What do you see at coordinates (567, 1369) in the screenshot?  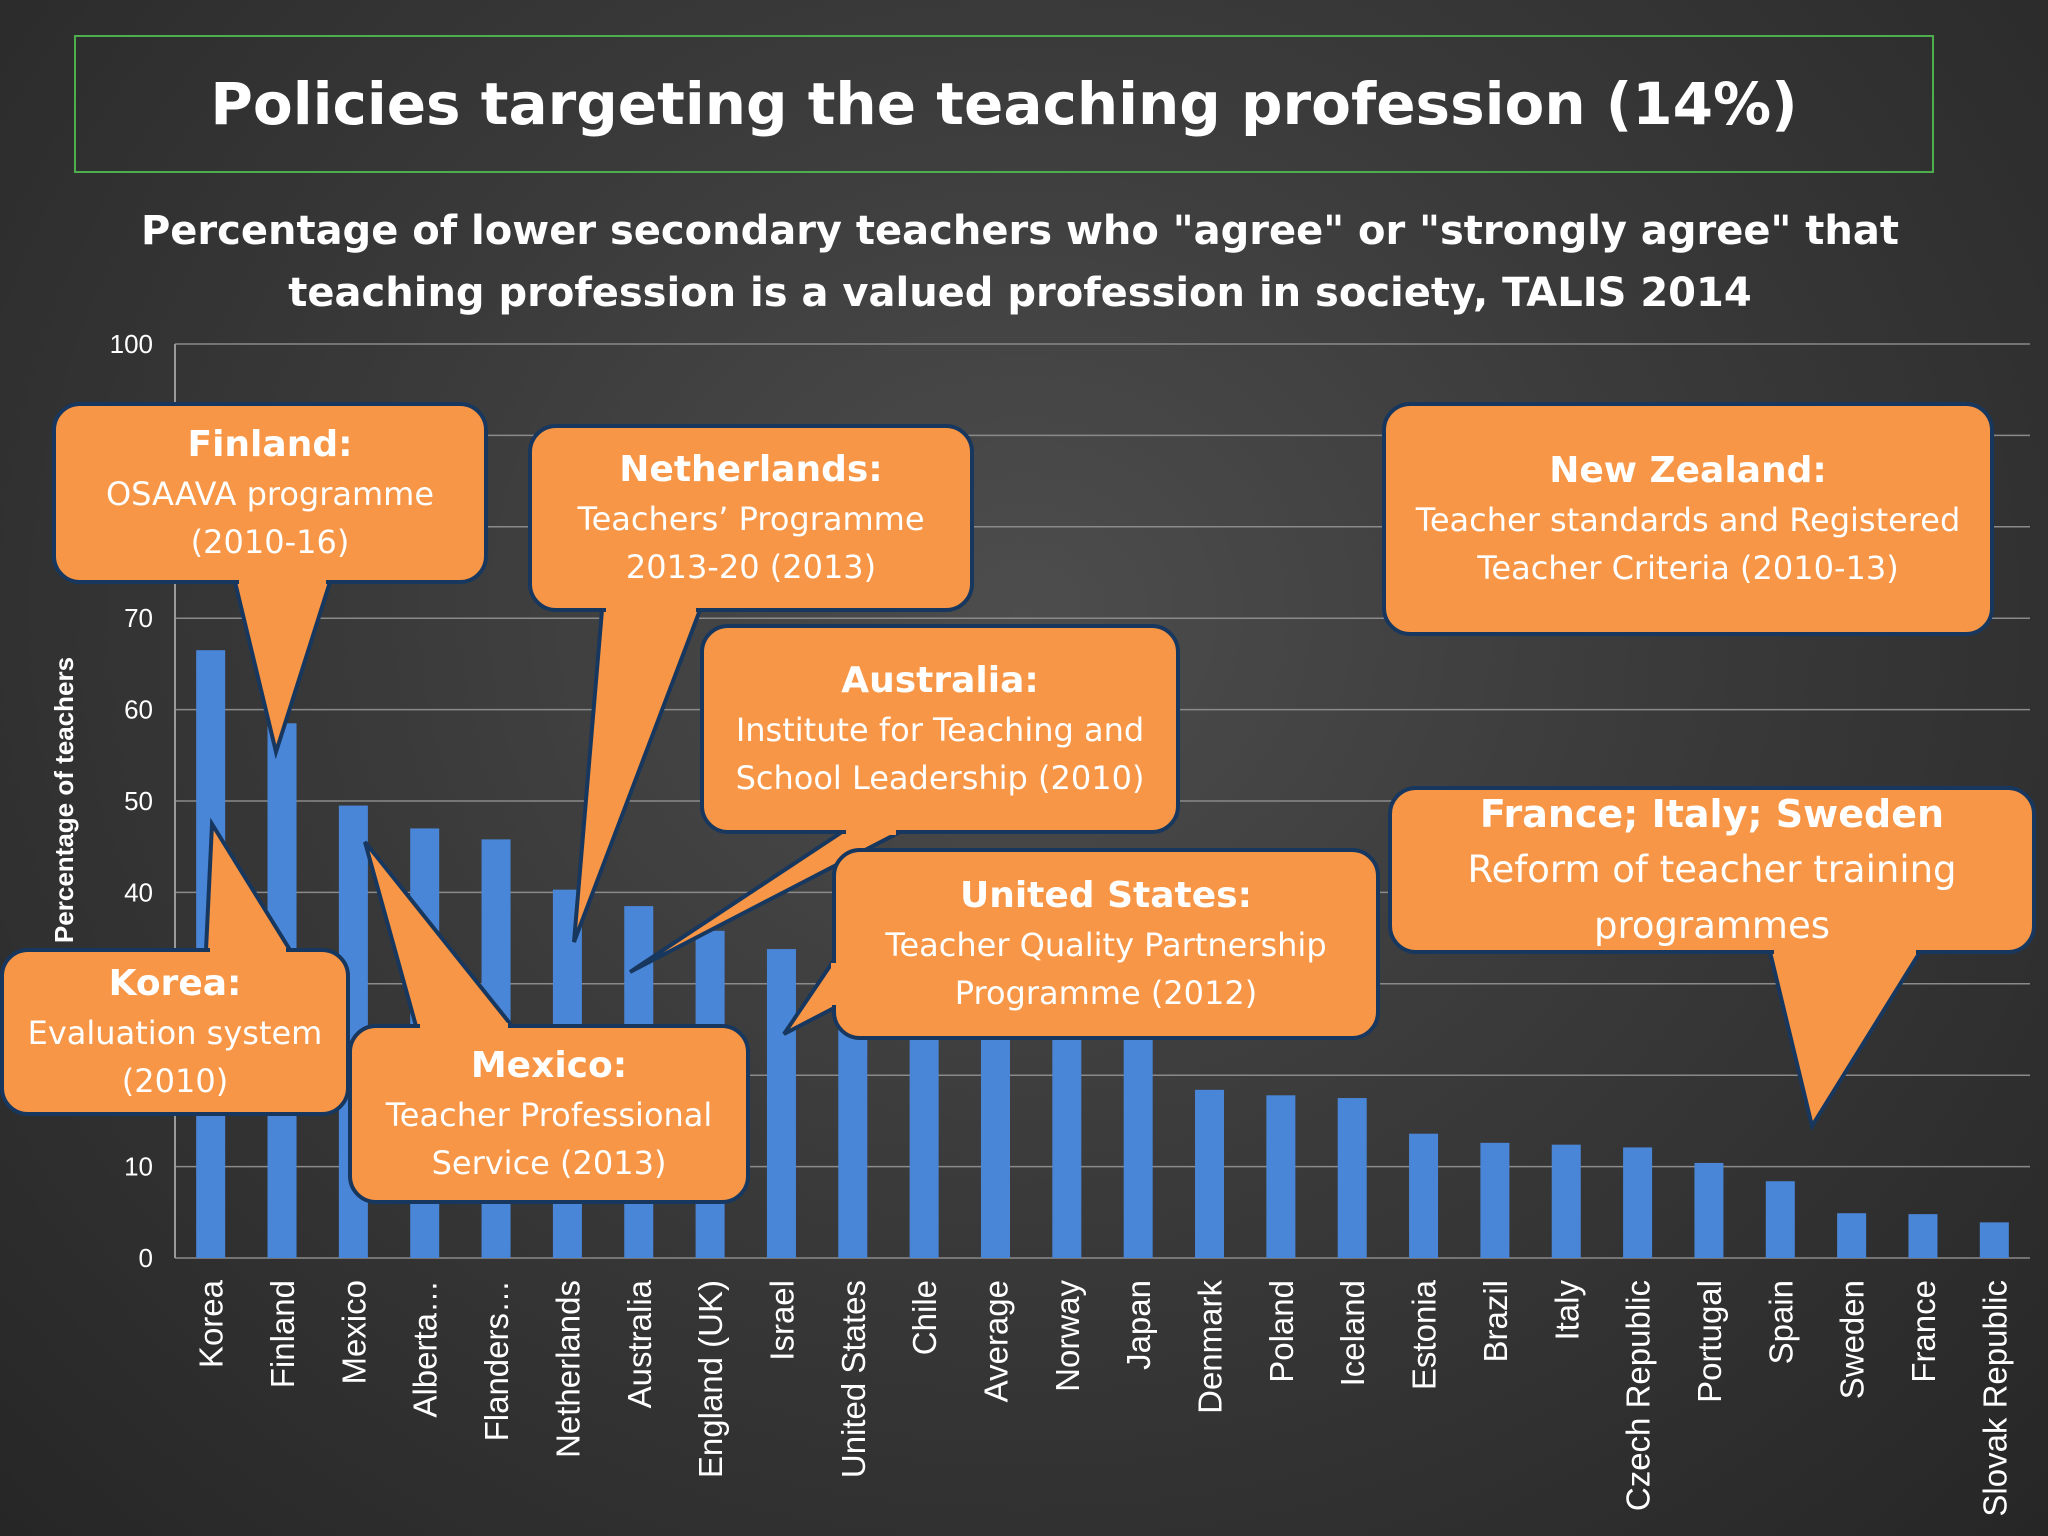 I see `x-tick-label: Netherlands` at bounding box center [567, 1369].